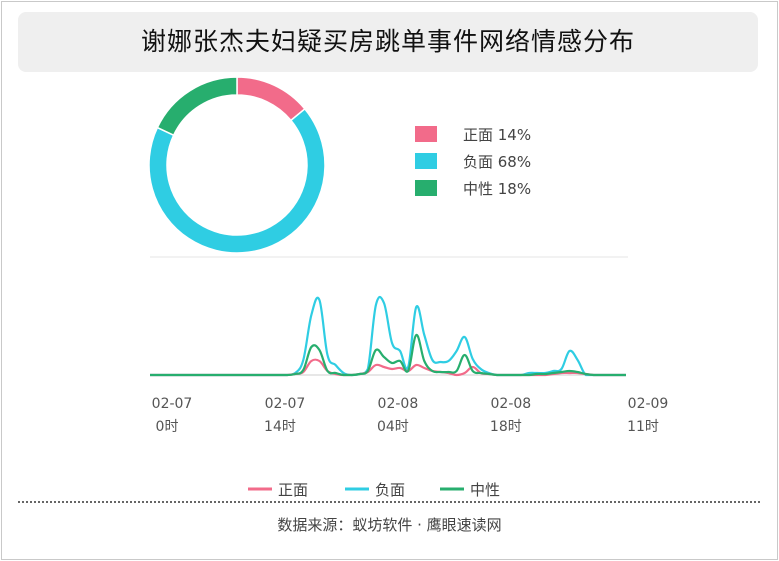  I want to click on chart-title: 谢娜张杰夫妇疑买房跳单事件网络情感分布, so click(387, 41).